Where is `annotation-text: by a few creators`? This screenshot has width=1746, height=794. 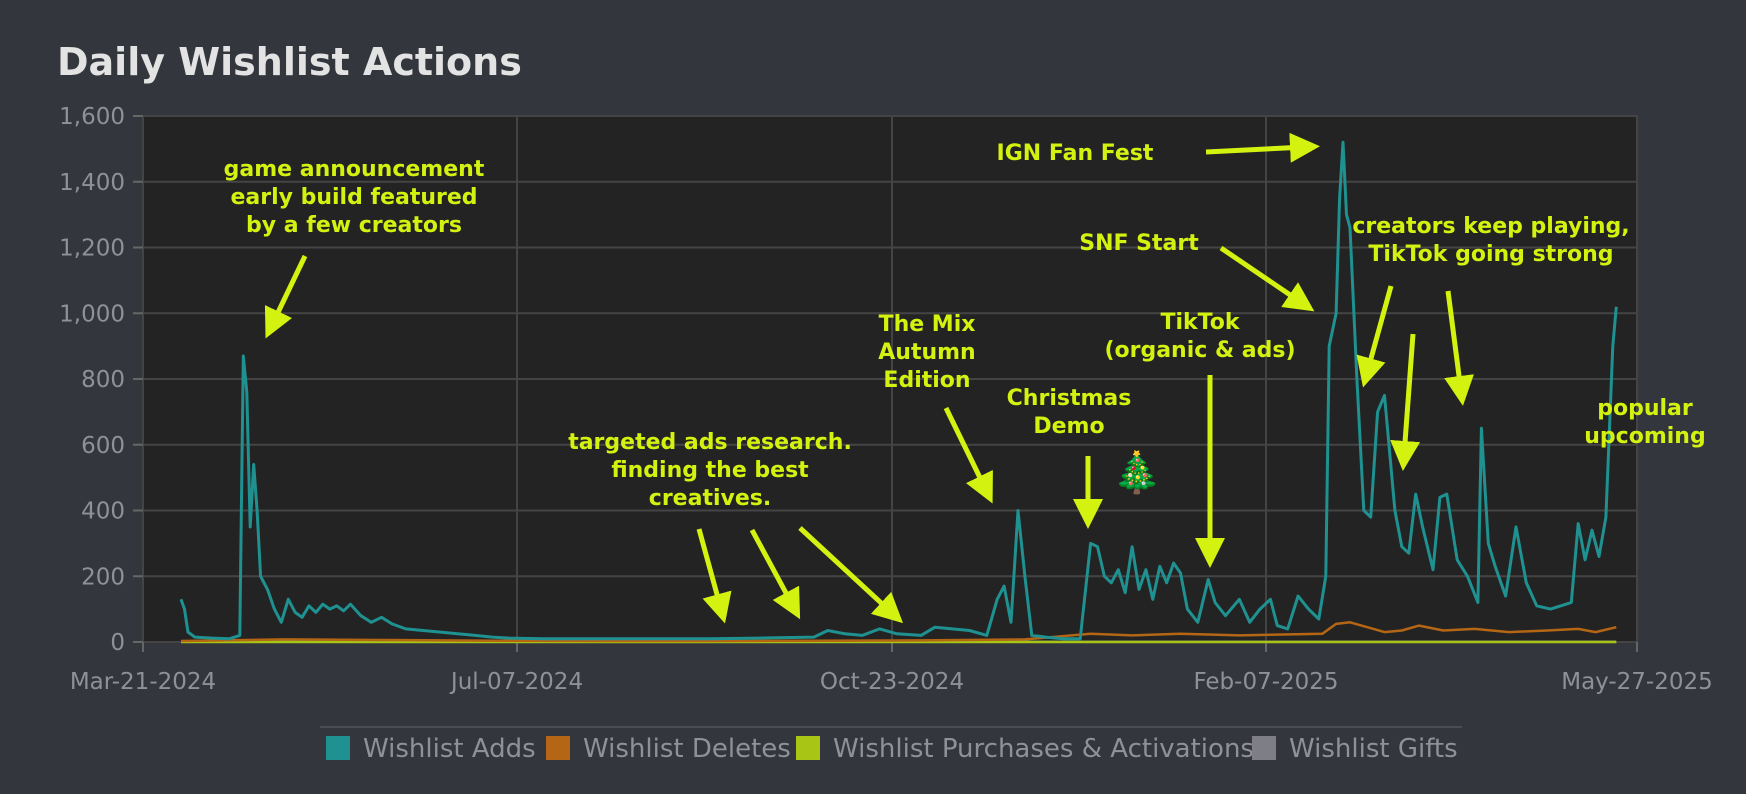
annotation-text: by a few creators is located at coordinates (354, 225).